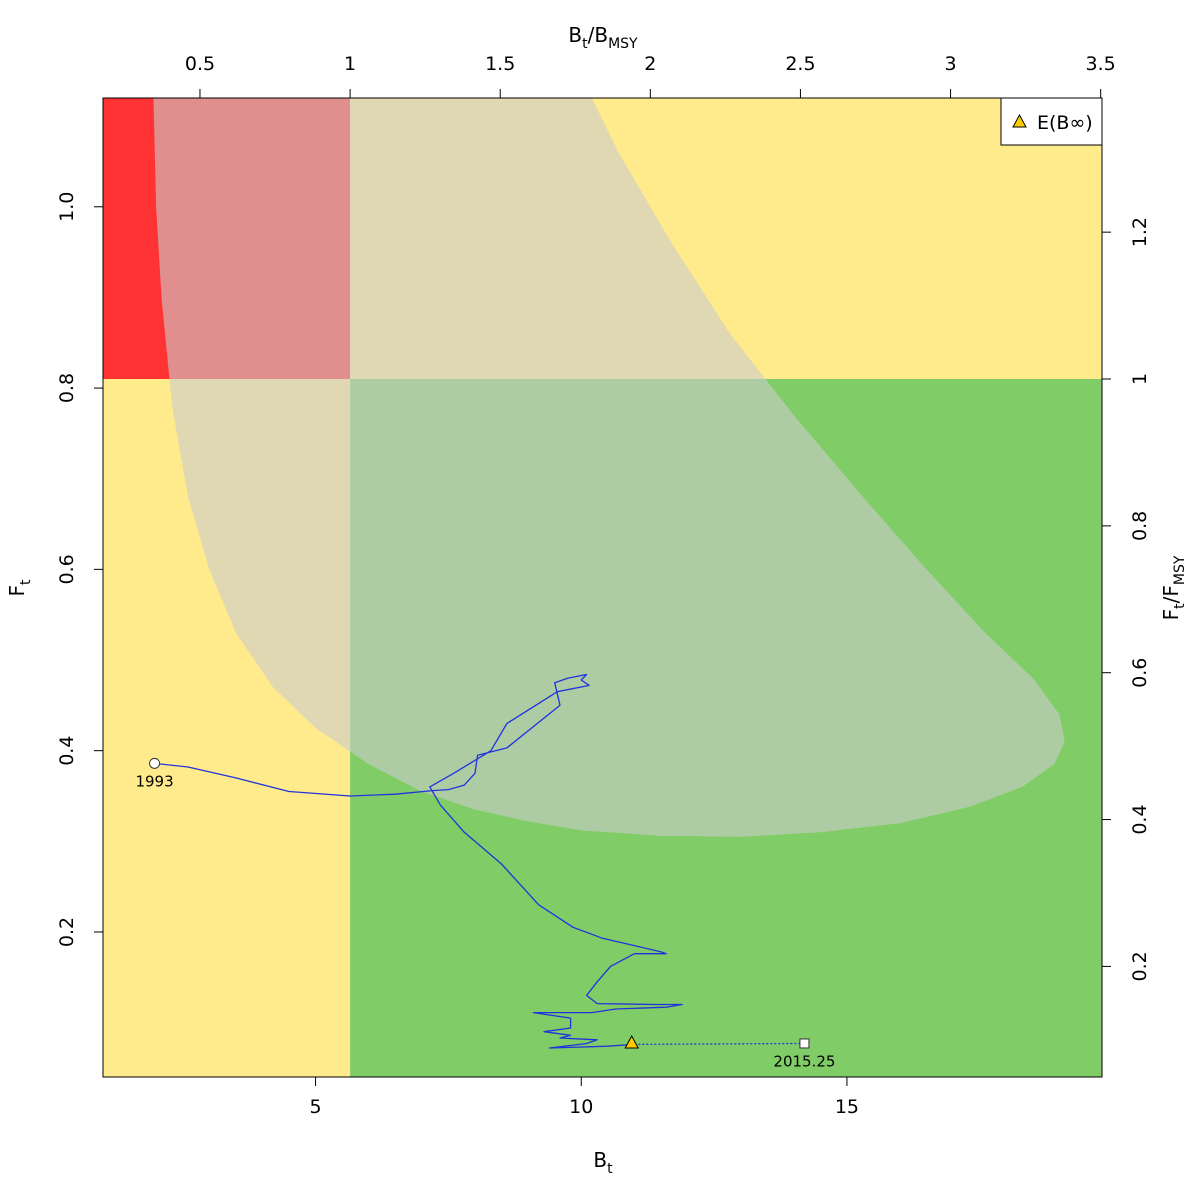  What do you see at coordinates (67, 751) in the screenshot?
I see `y-tick-label: 0.4` at bounding box center [67, 751].